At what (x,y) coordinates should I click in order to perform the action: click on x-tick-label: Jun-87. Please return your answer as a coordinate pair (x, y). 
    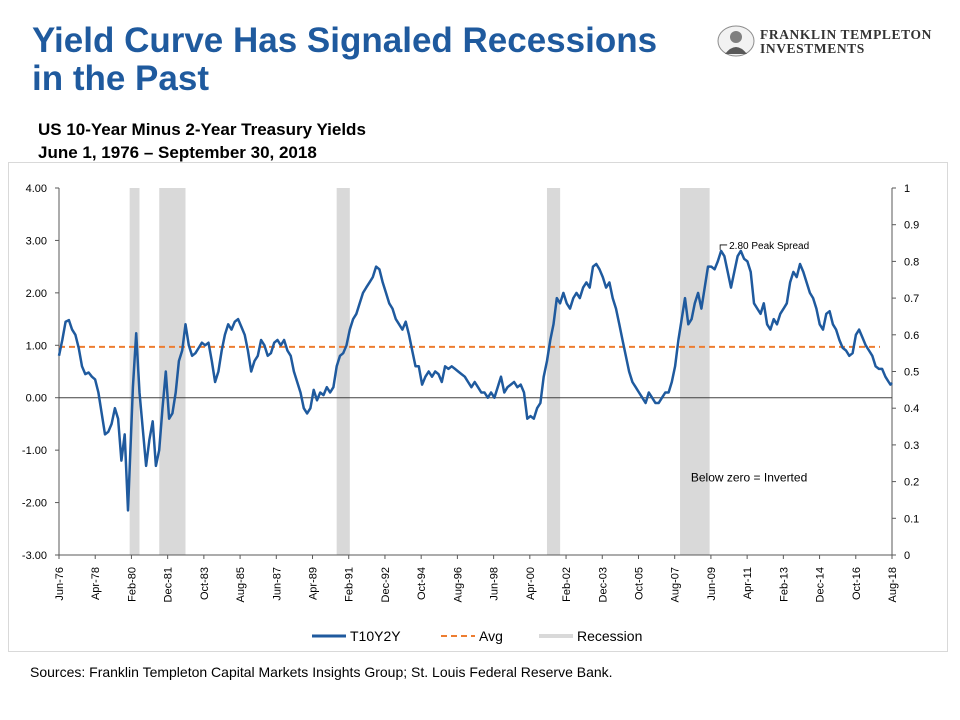
    Looking at the image, I should click on (277, 584).